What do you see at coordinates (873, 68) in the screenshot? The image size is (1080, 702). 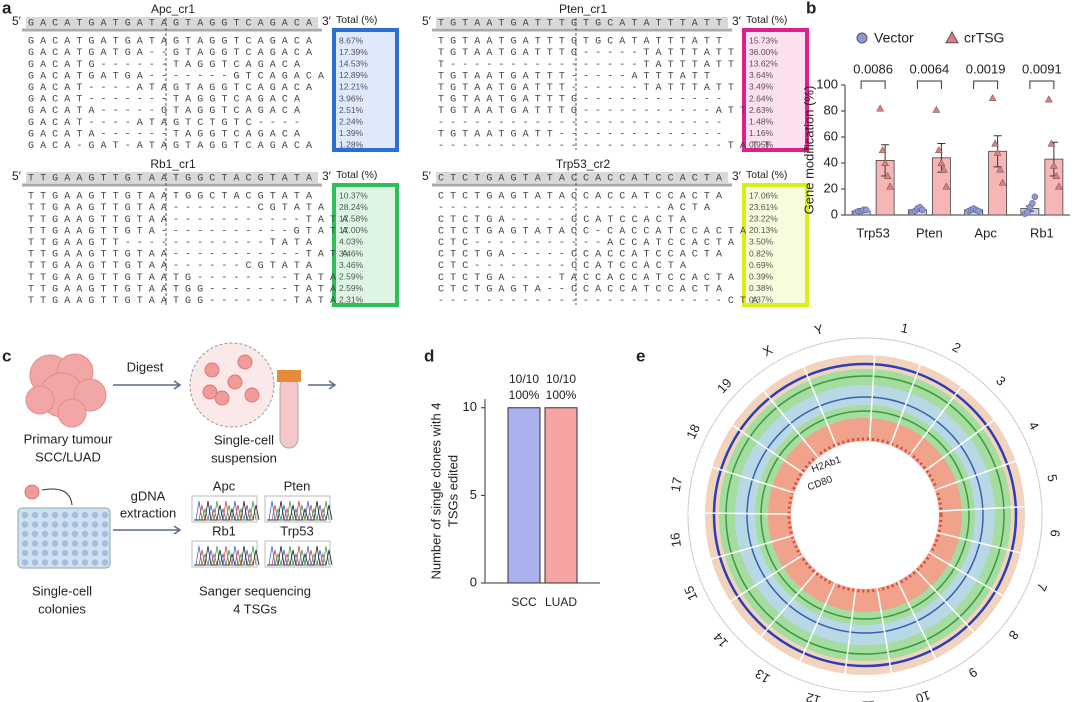 I see `p-value: 0.0086` at bounding box center [873, 68].